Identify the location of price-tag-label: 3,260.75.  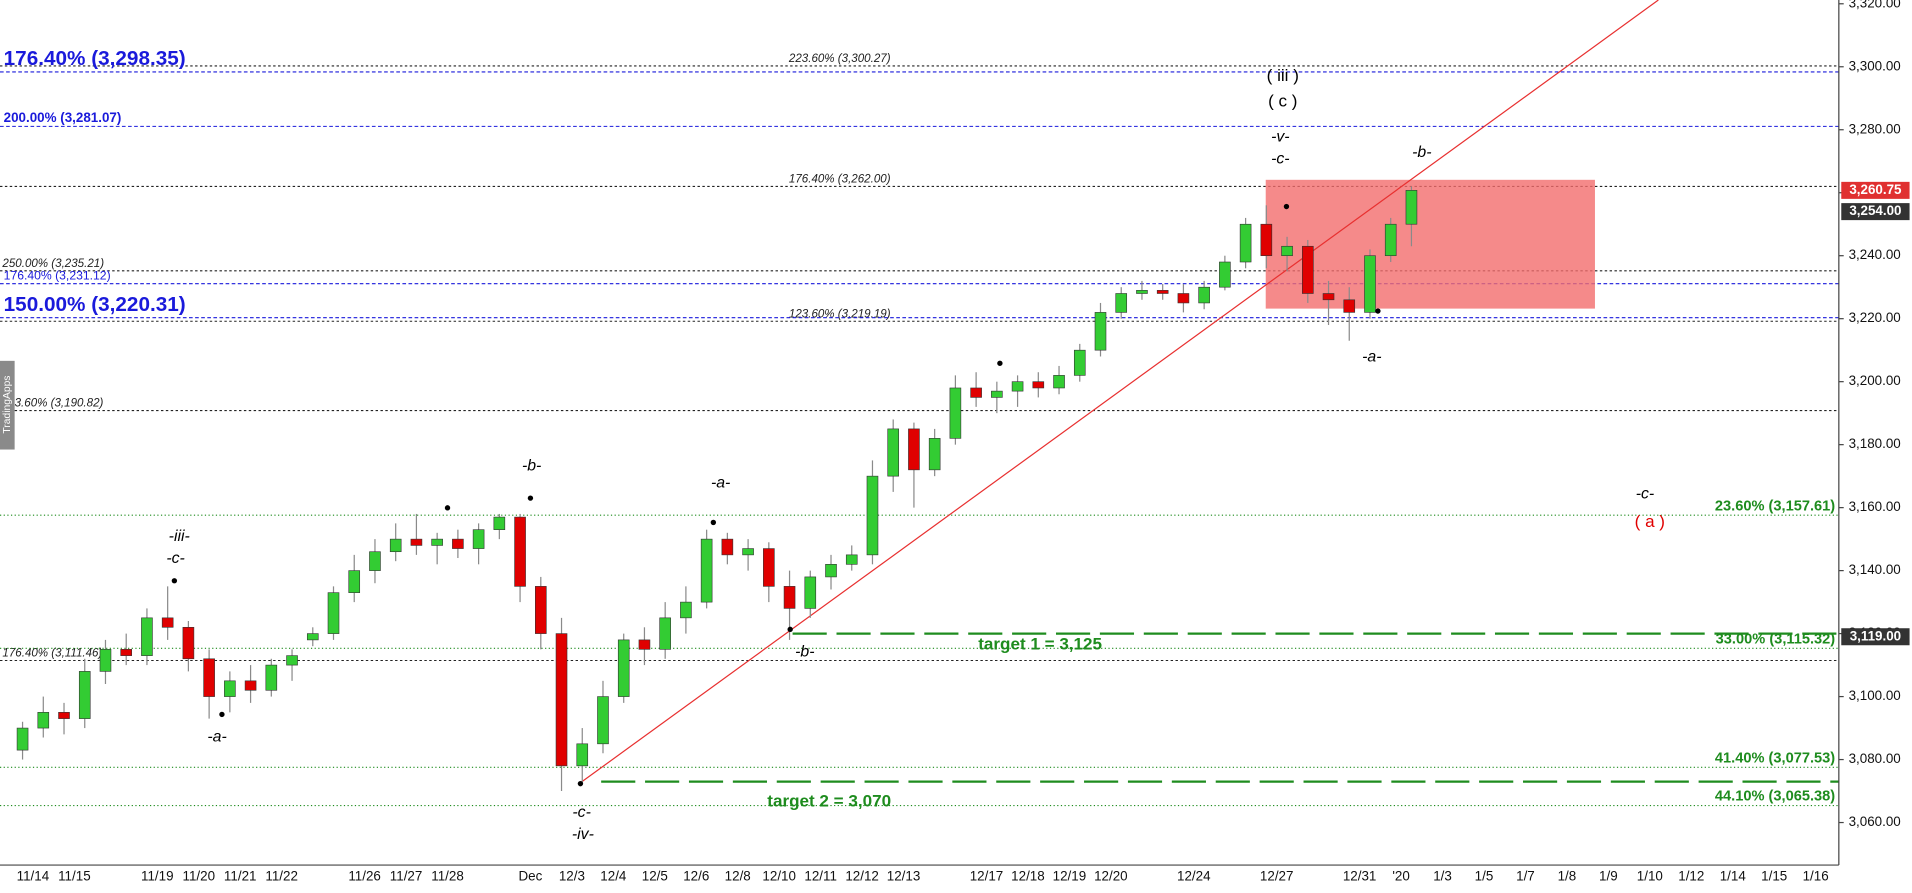
(1875, 189).